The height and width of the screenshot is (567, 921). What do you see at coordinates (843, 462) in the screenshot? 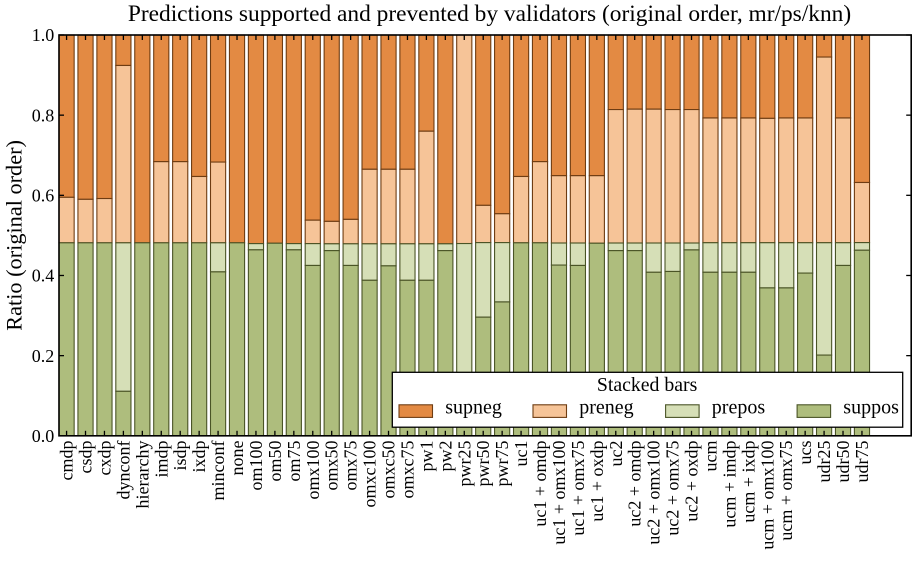
I see `svg-text: udr50` at bounding box center [843, 462].